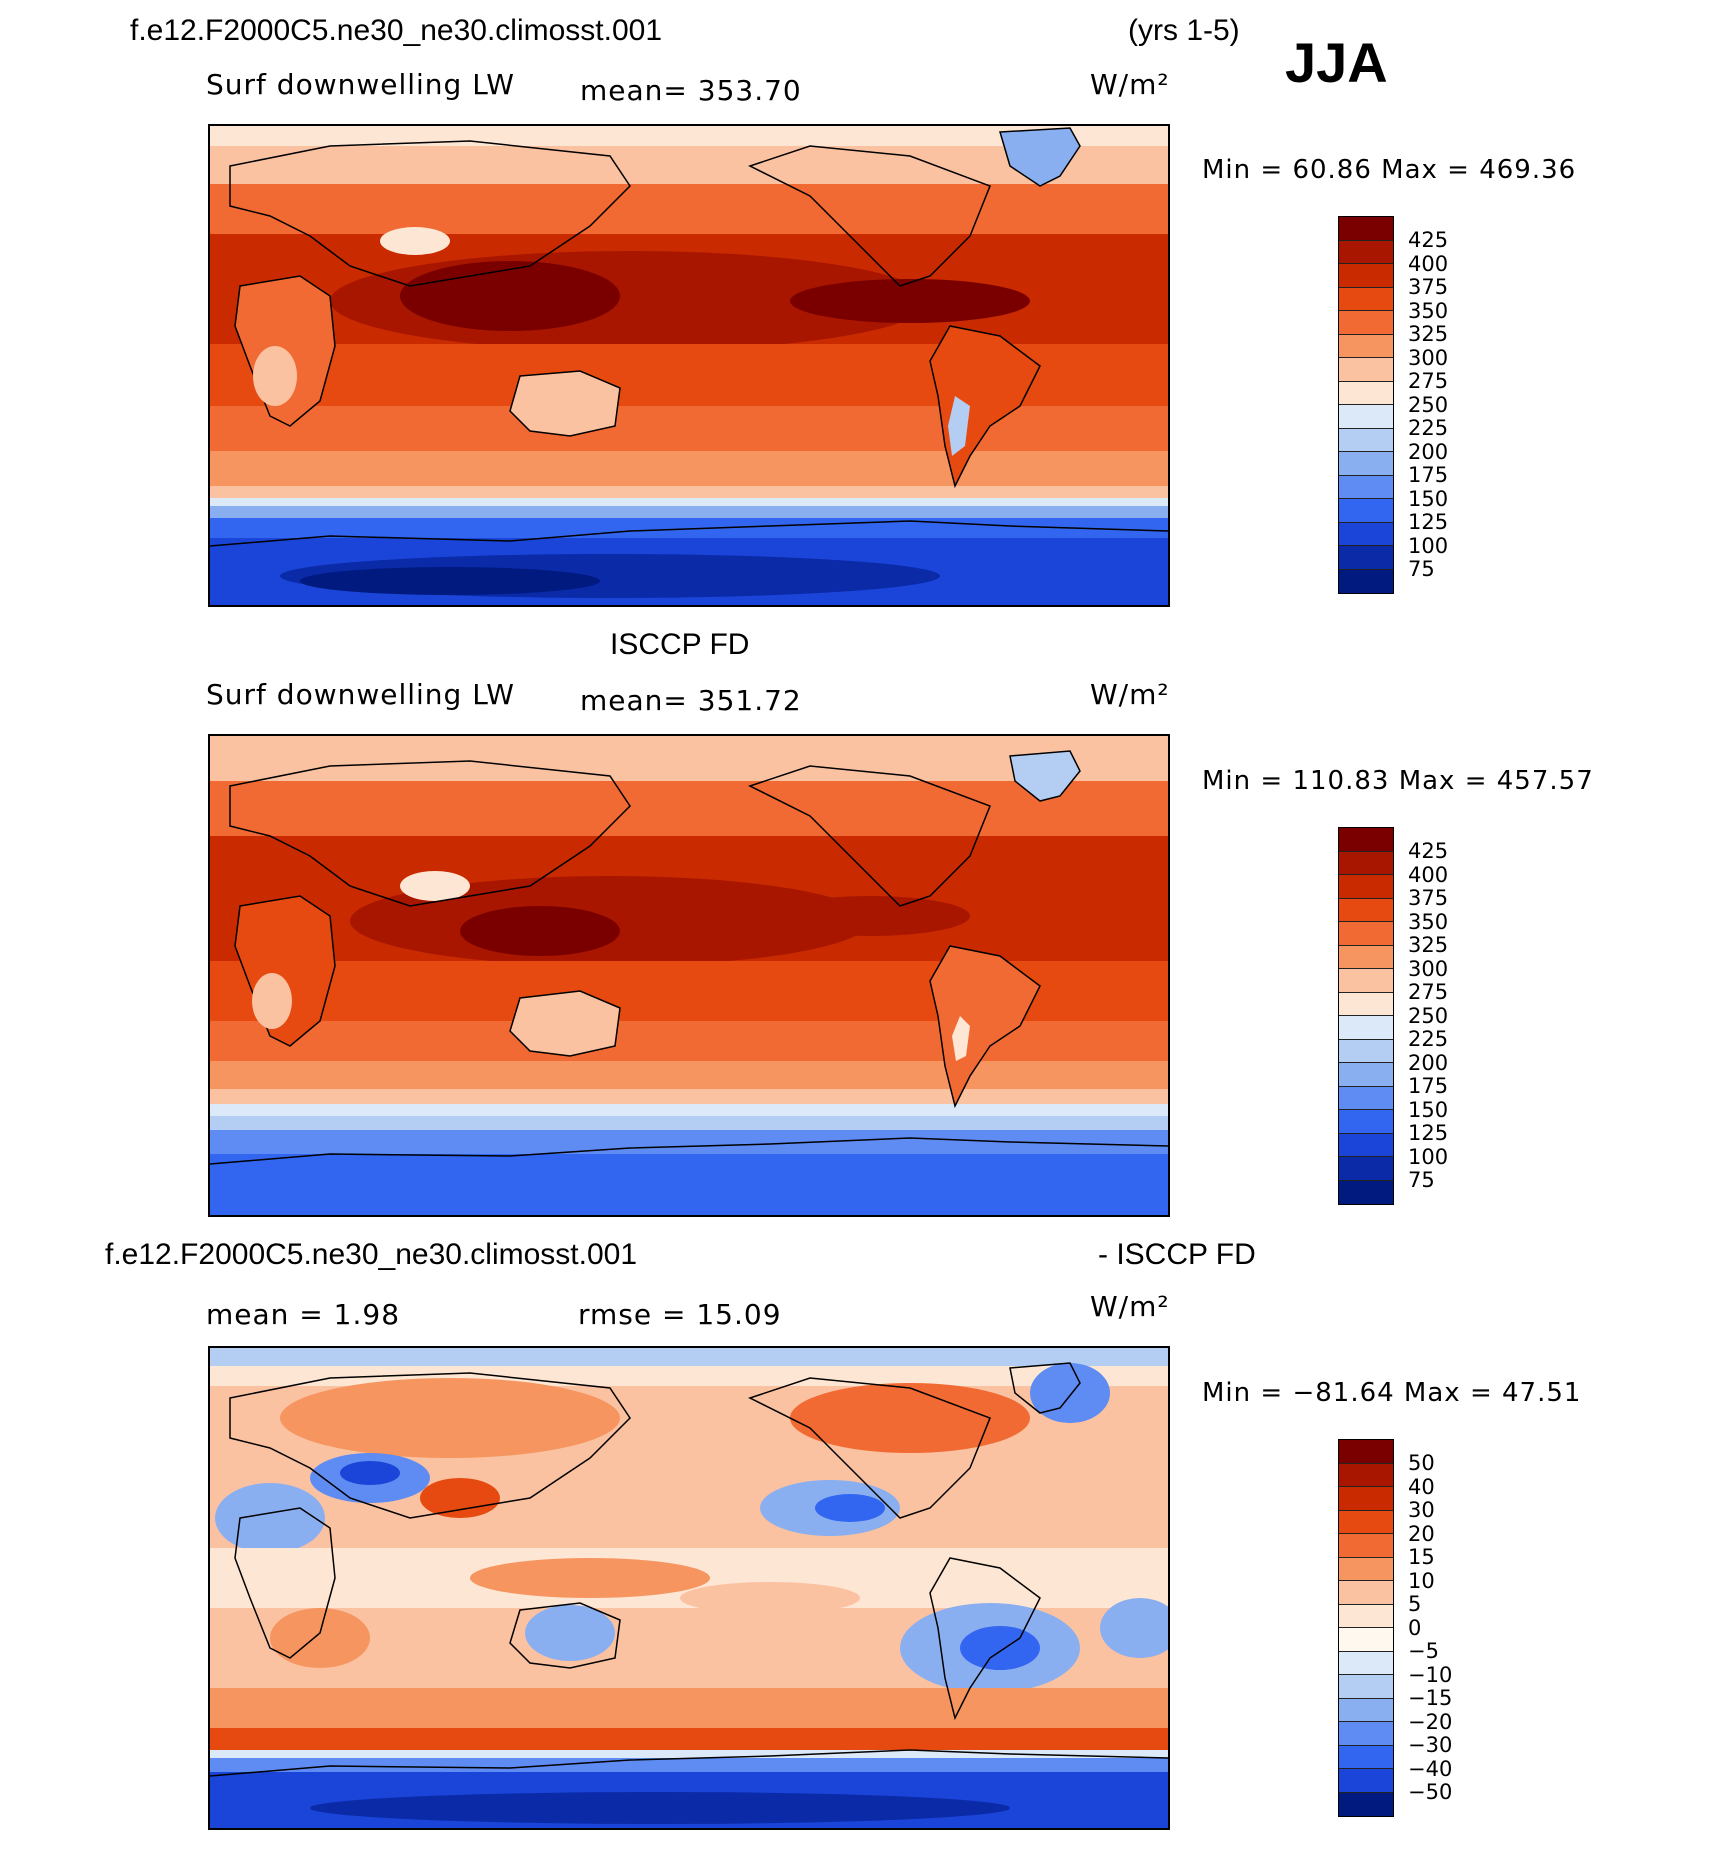  Describe the element at coordinates (1430, 1721) in the screenshot. I see `panel3-tick: −20` at that location.